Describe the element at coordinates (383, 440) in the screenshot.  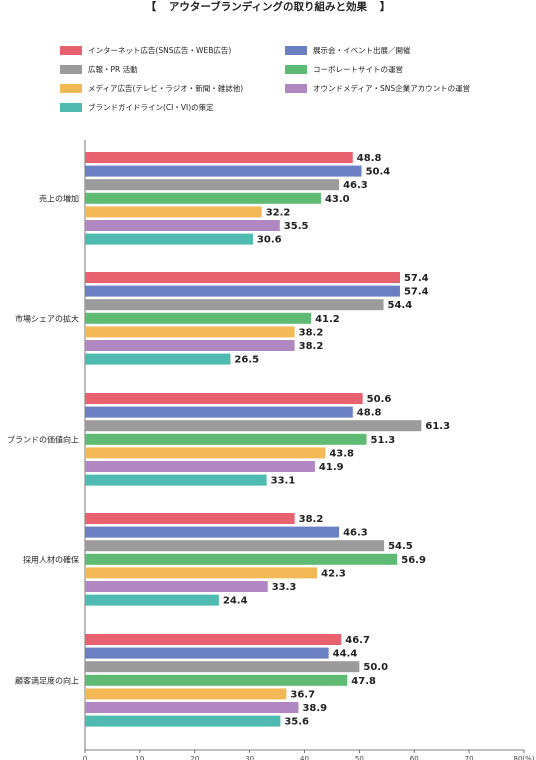
I see `bar-value-label: 51.3` at that location.